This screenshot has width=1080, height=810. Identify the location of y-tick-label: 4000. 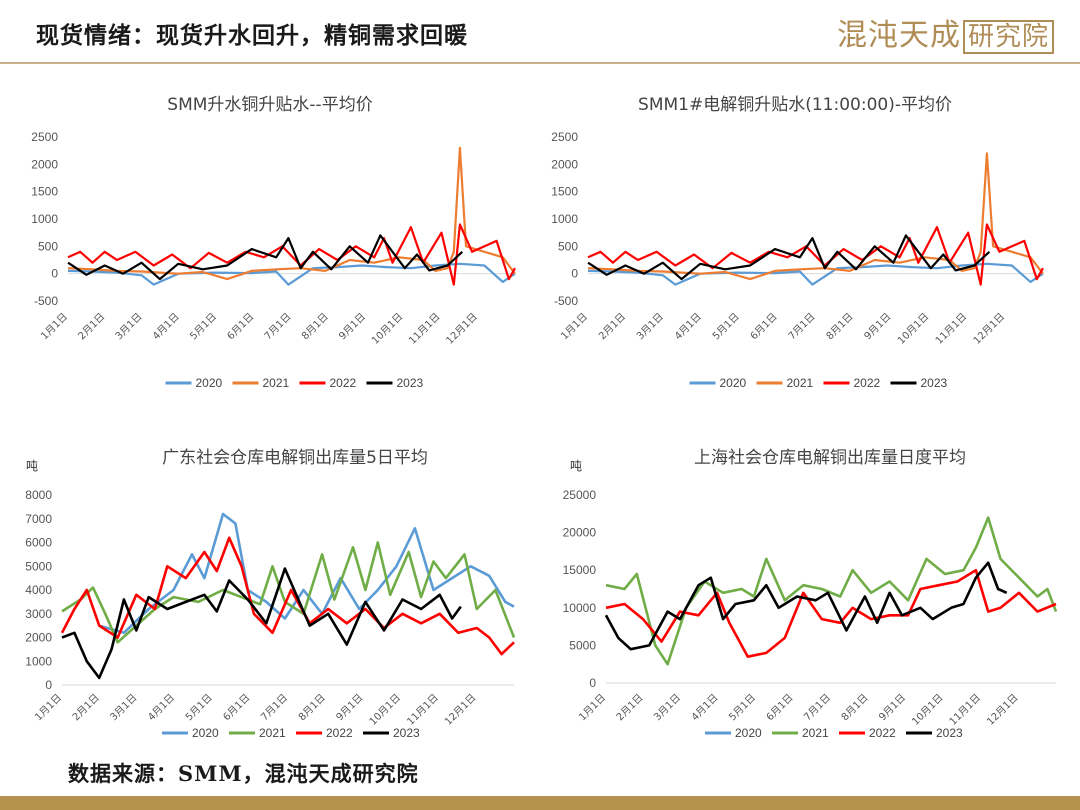
(38, 590).